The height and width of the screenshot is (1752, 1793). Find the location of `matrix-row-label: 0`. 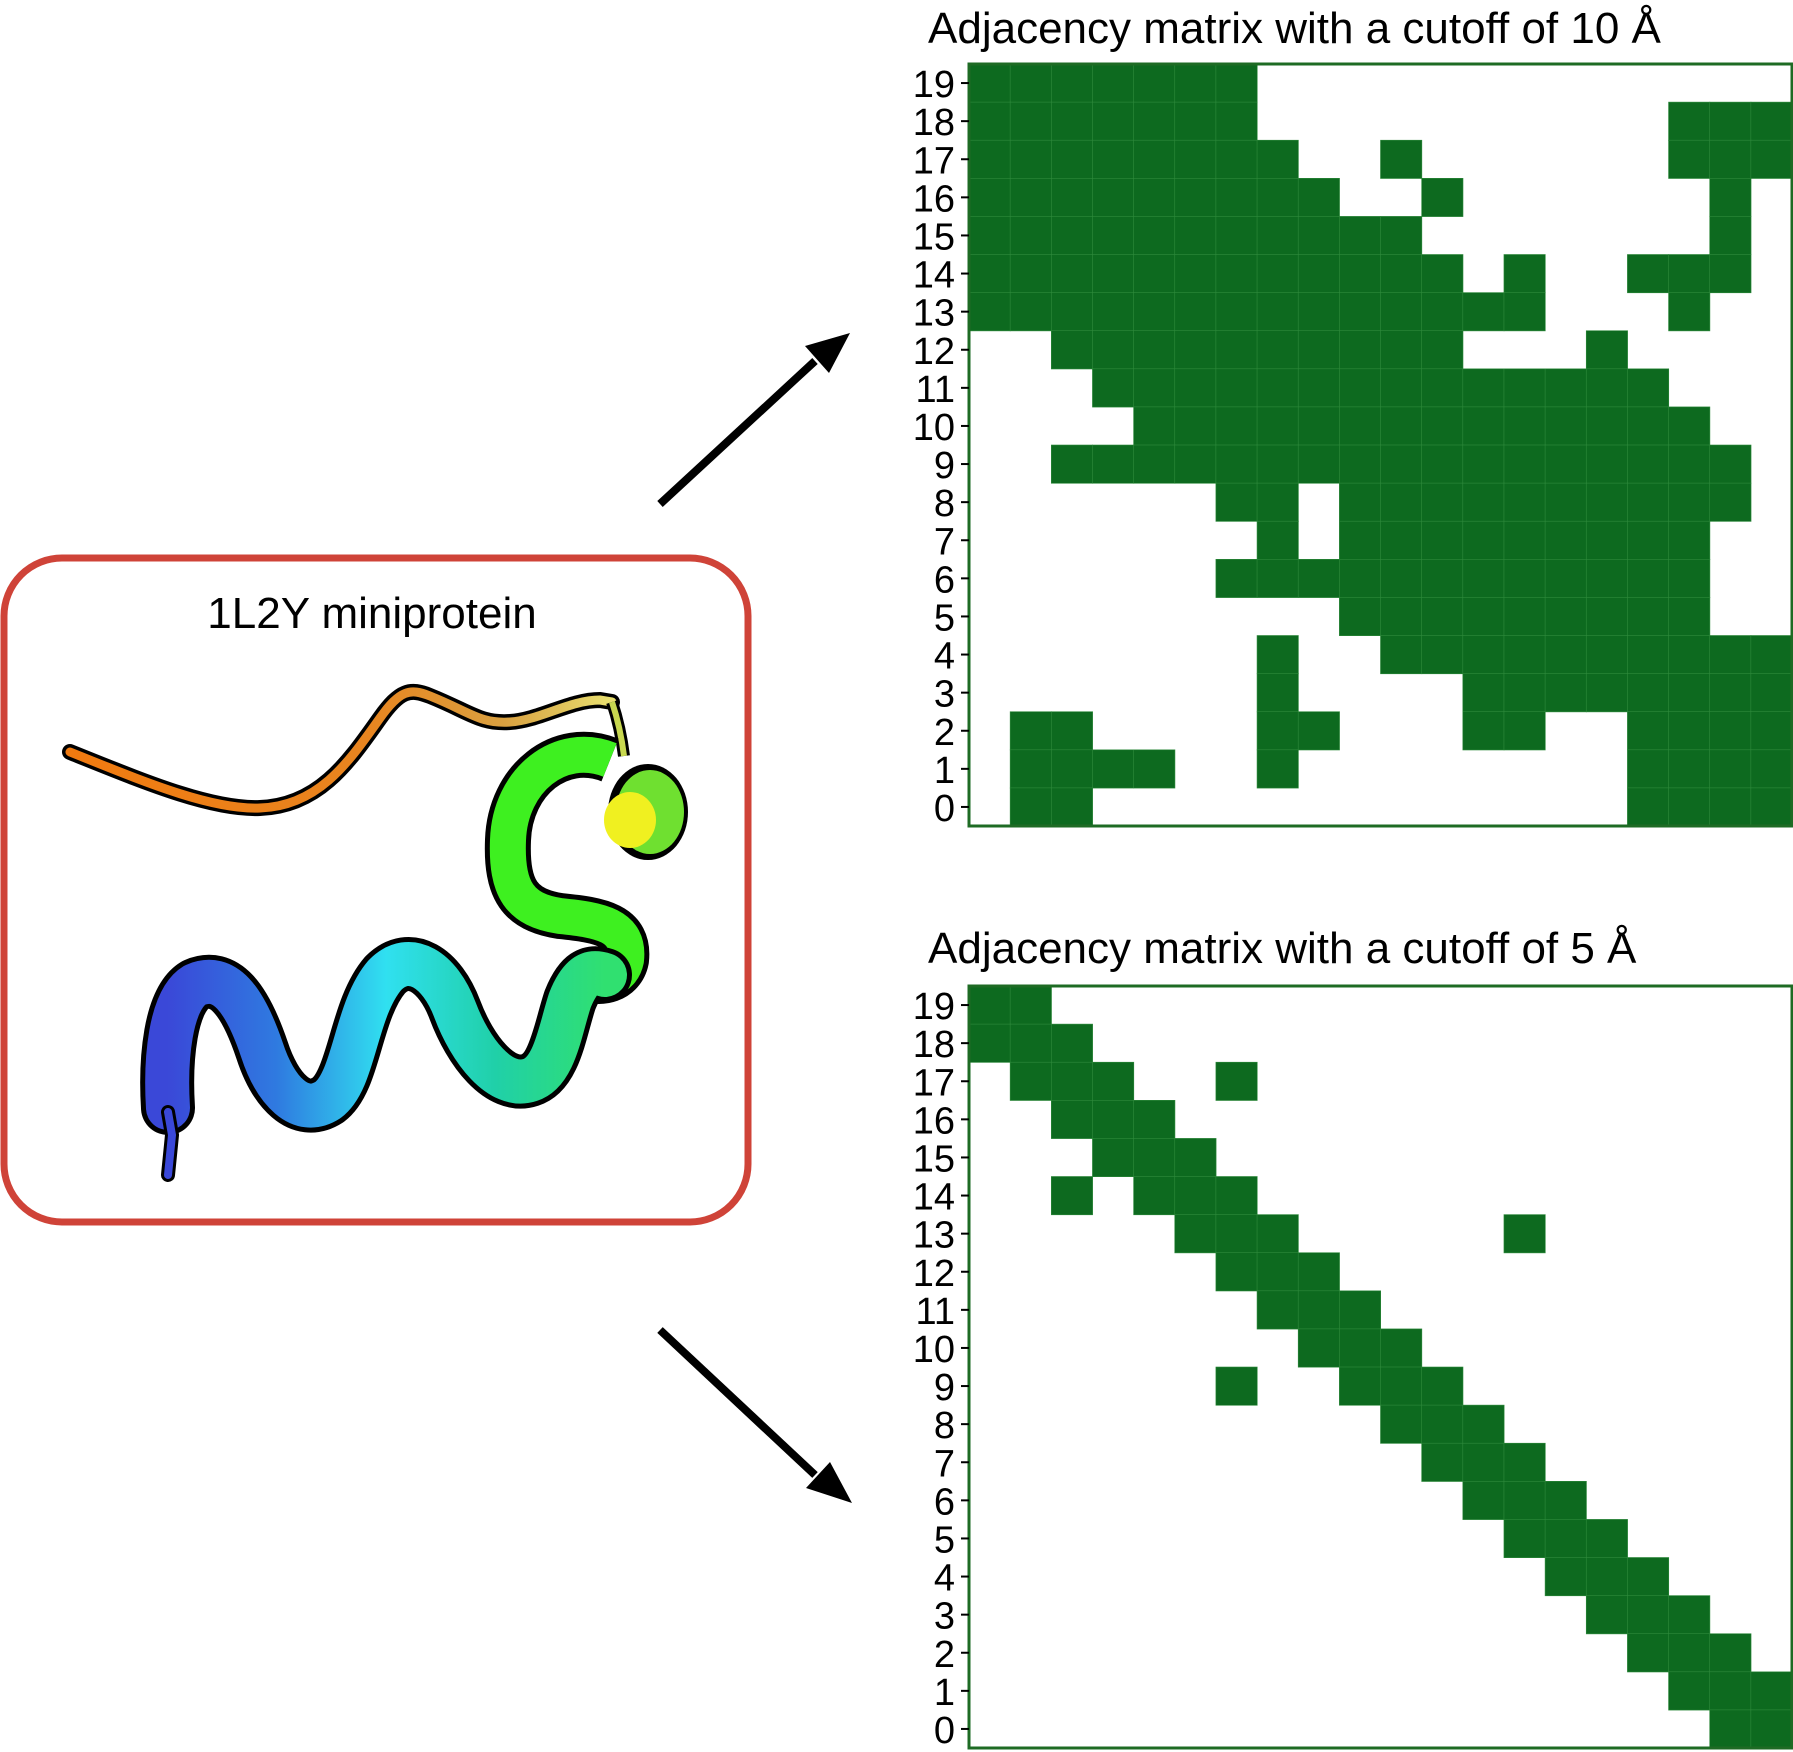

matrix-row-label: 0 is located at coordinates (944, 809).